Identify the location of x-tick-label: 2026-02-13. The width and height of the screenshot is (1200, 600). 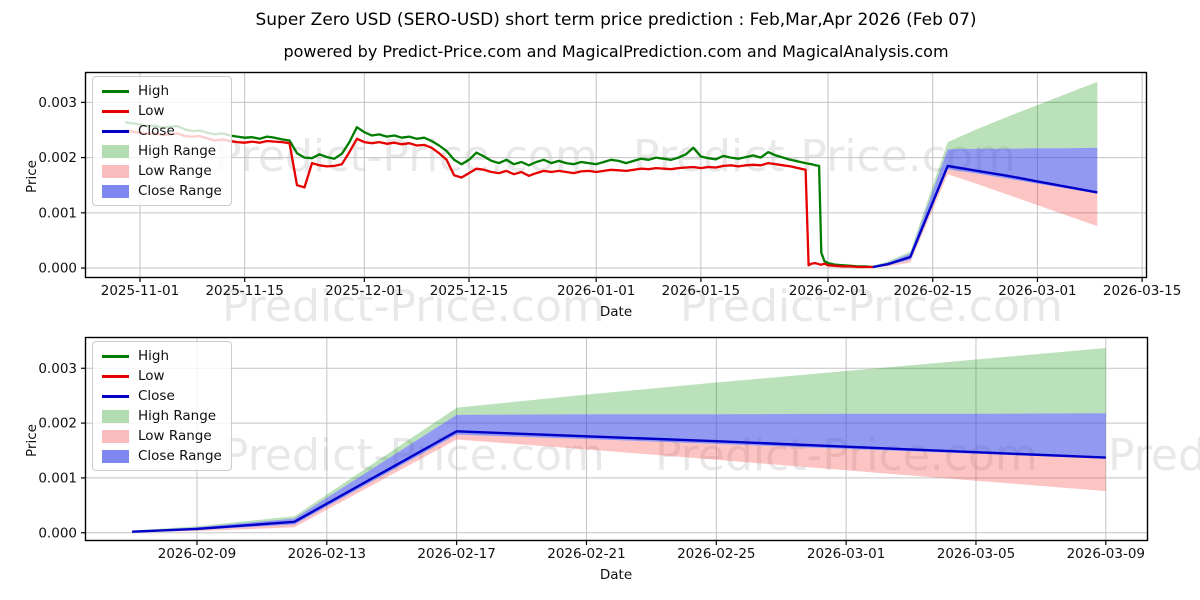
(327, 554).